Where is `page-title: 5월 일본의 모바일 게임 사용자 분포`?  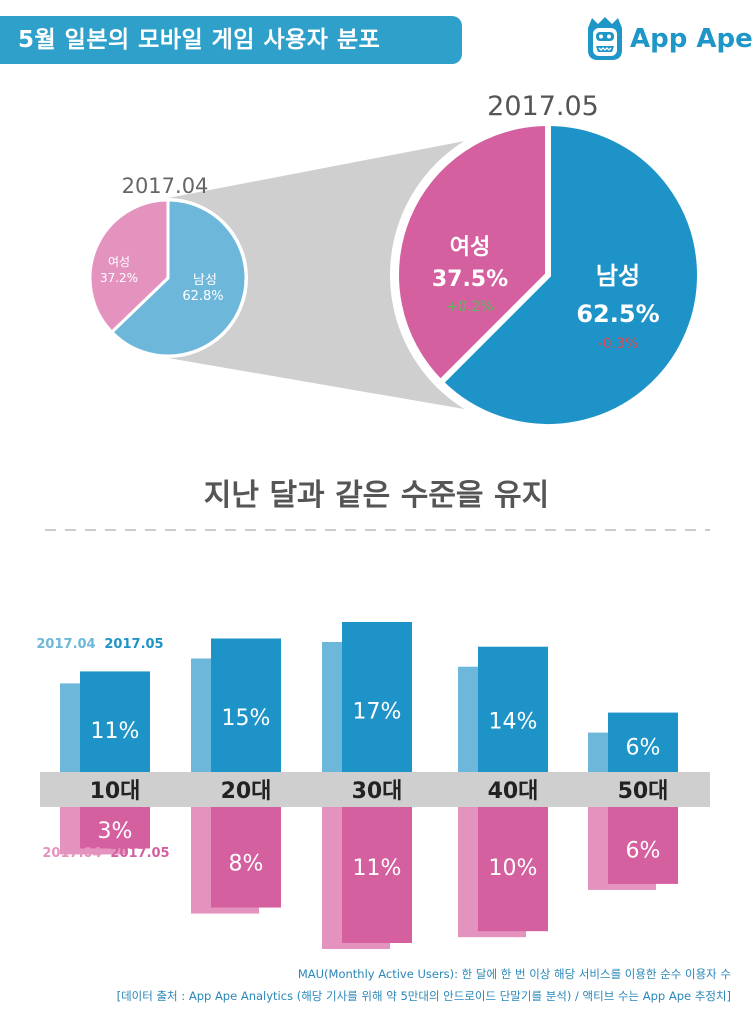
page-title: 5월 일본의 모바일 게임 사용자 분포 is located at coordinates (199, 40).